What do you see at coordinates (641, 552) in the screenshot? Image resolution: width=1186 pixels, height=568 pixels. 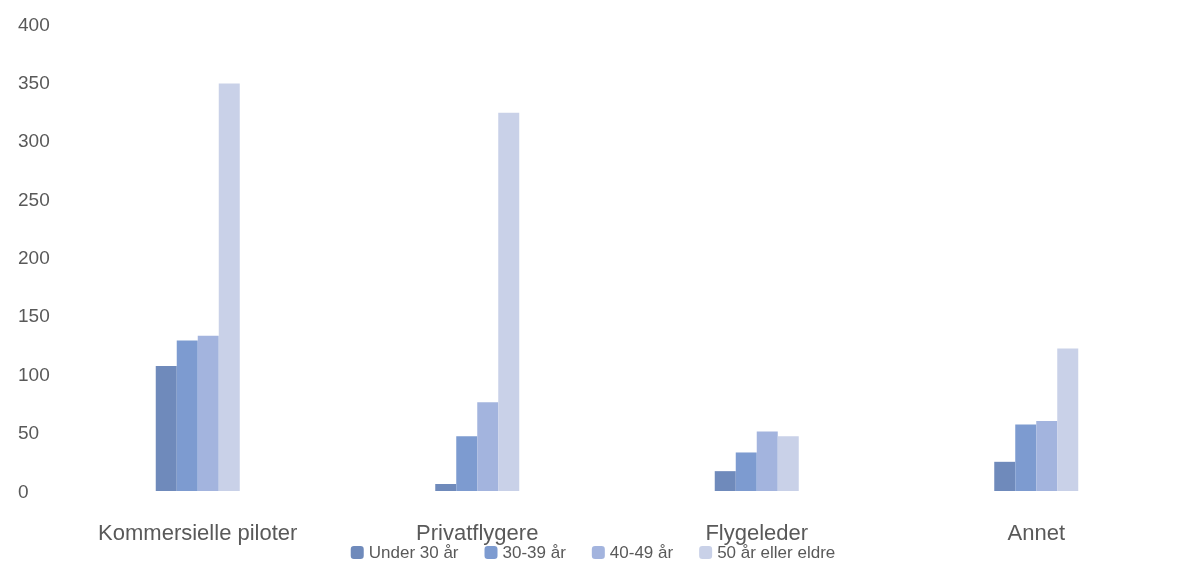 I see `legend-label: 40-49 år` at bounding box center [641, 552].